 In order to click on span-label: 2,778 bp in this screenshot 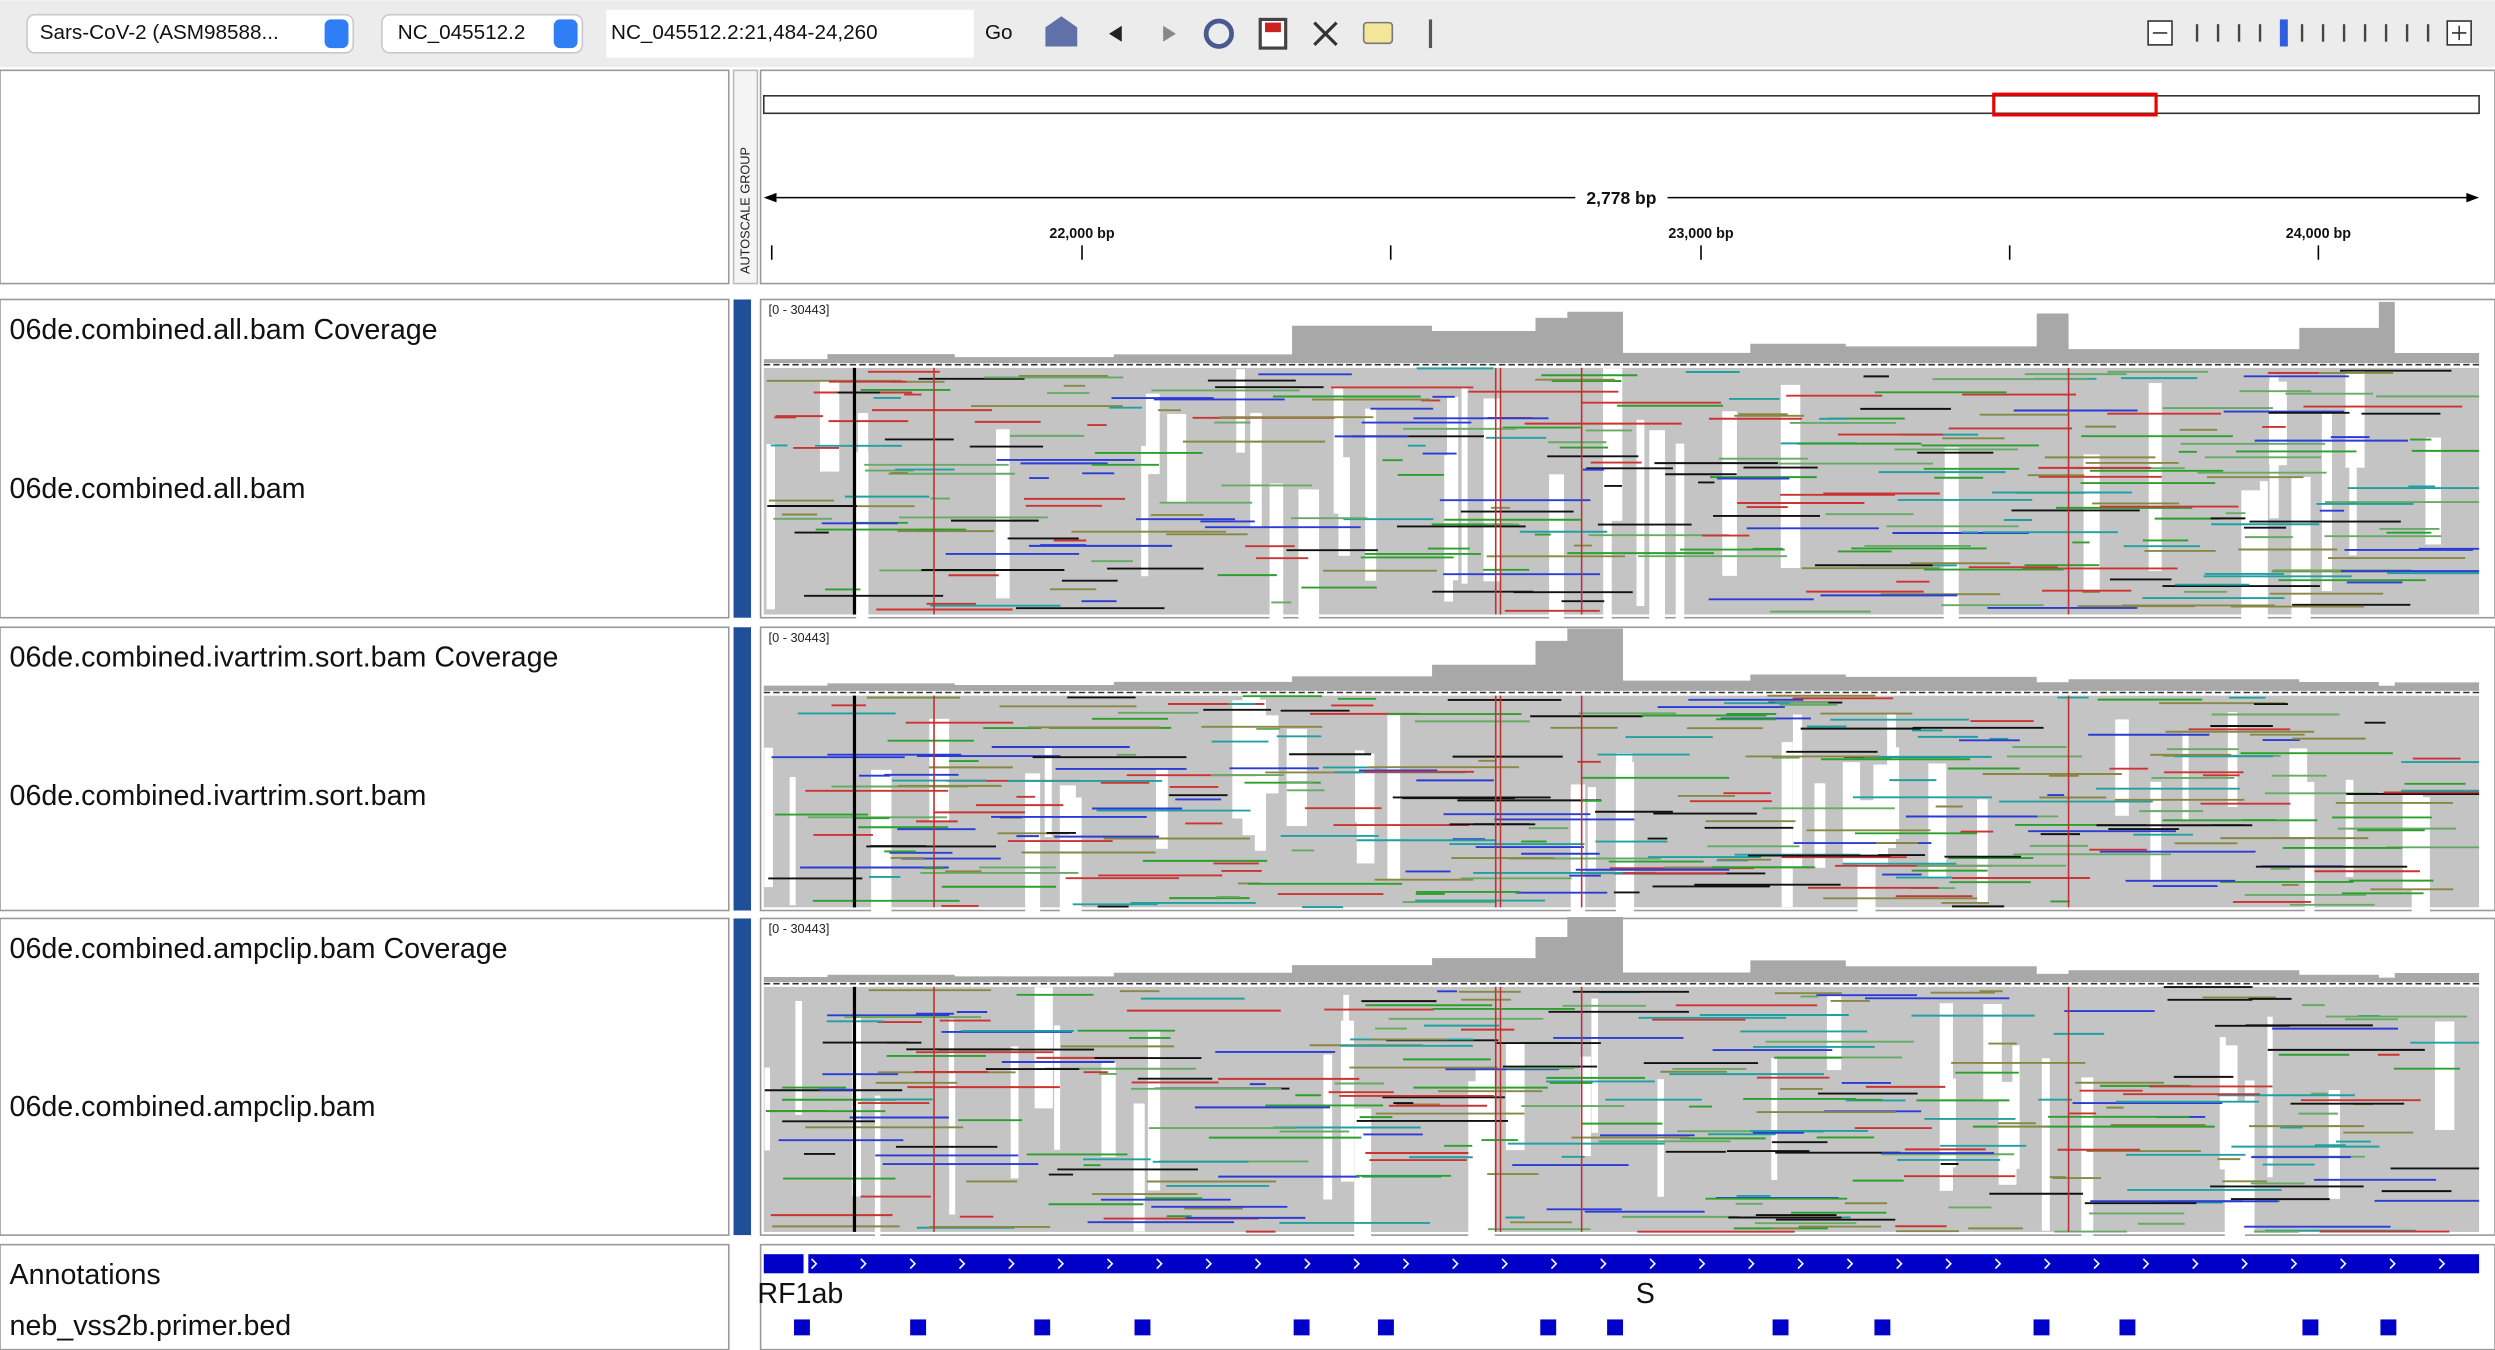, I will do `click(1621, 198)`.